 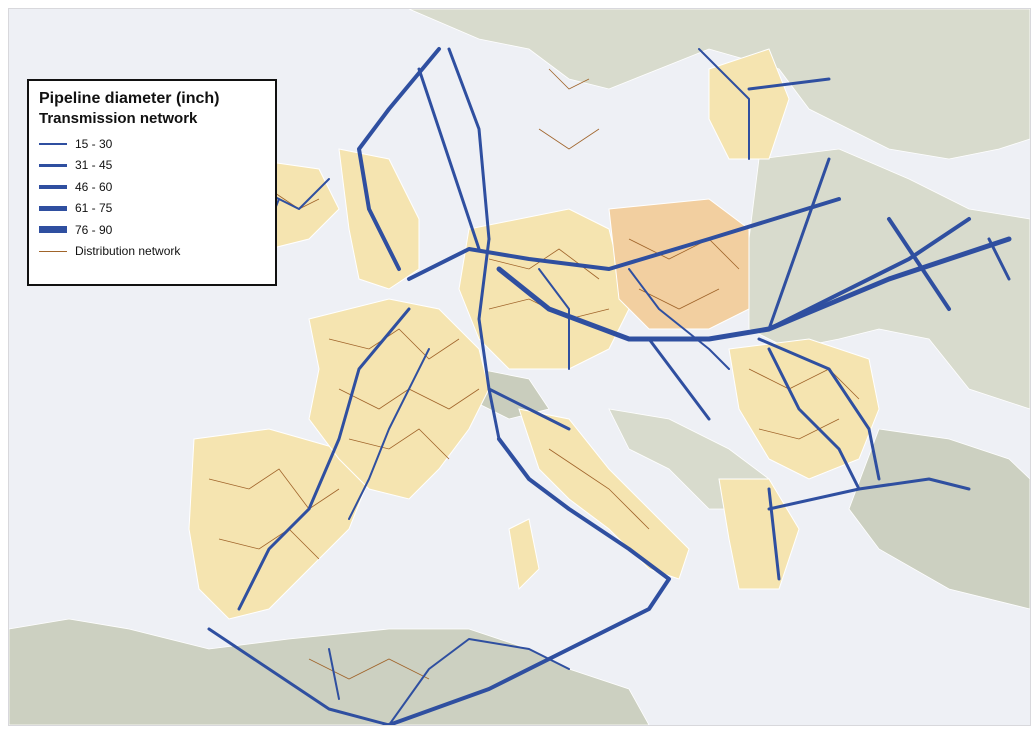 What do you see at coordinates (604, 494) in the screenshot?
I see `italy` at bounding box center [604, 494].